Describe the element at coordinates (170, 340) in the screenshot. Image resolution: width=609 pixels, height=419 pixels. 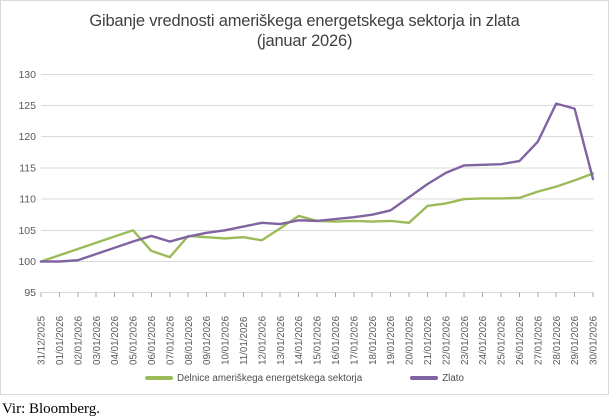
I see `x-tick-label: 07/01/2026` at that location.